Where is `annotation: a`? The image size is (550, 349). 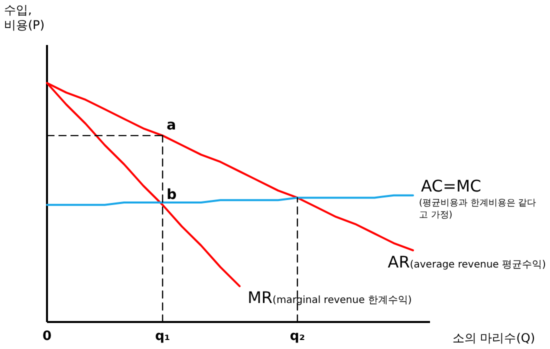
annotation: a is located at coordinates (171, 126).